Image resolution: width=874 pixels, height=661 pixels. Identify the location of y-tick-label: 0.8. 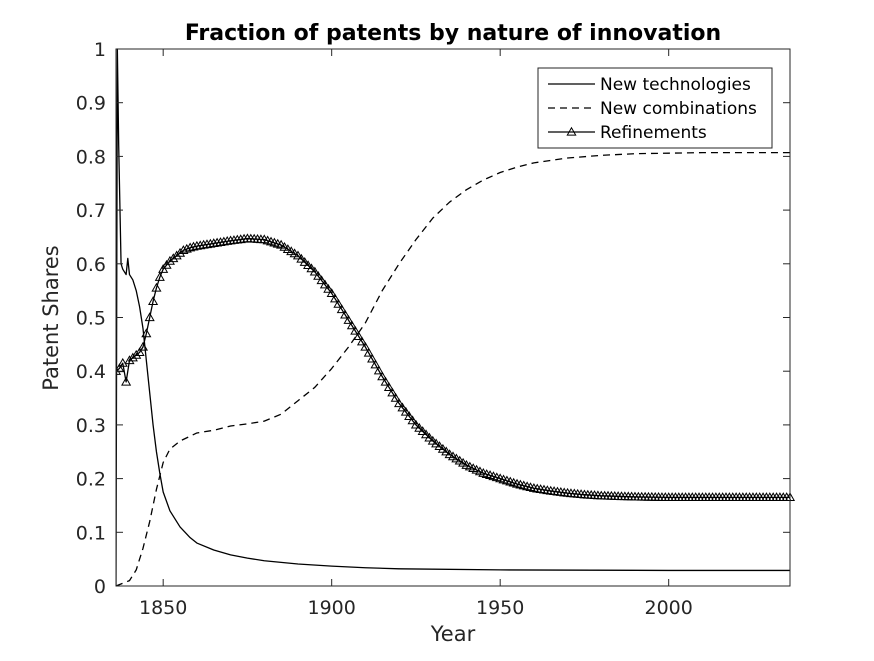
(91, 157).